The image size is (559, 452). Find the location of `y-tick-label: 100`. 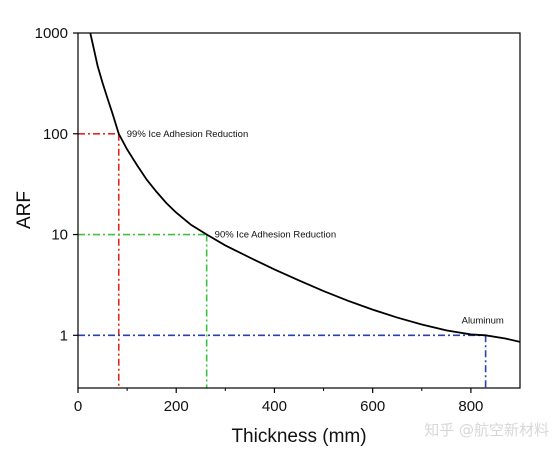

y-tick-label: 100 is located at coordinates (55, 134).